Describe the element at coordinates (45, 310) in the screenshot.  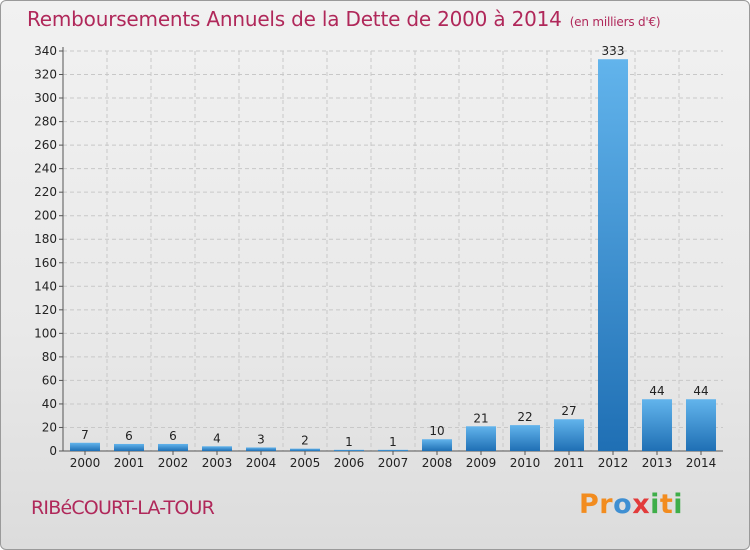
I see `y-tick-label: 120` at that location.